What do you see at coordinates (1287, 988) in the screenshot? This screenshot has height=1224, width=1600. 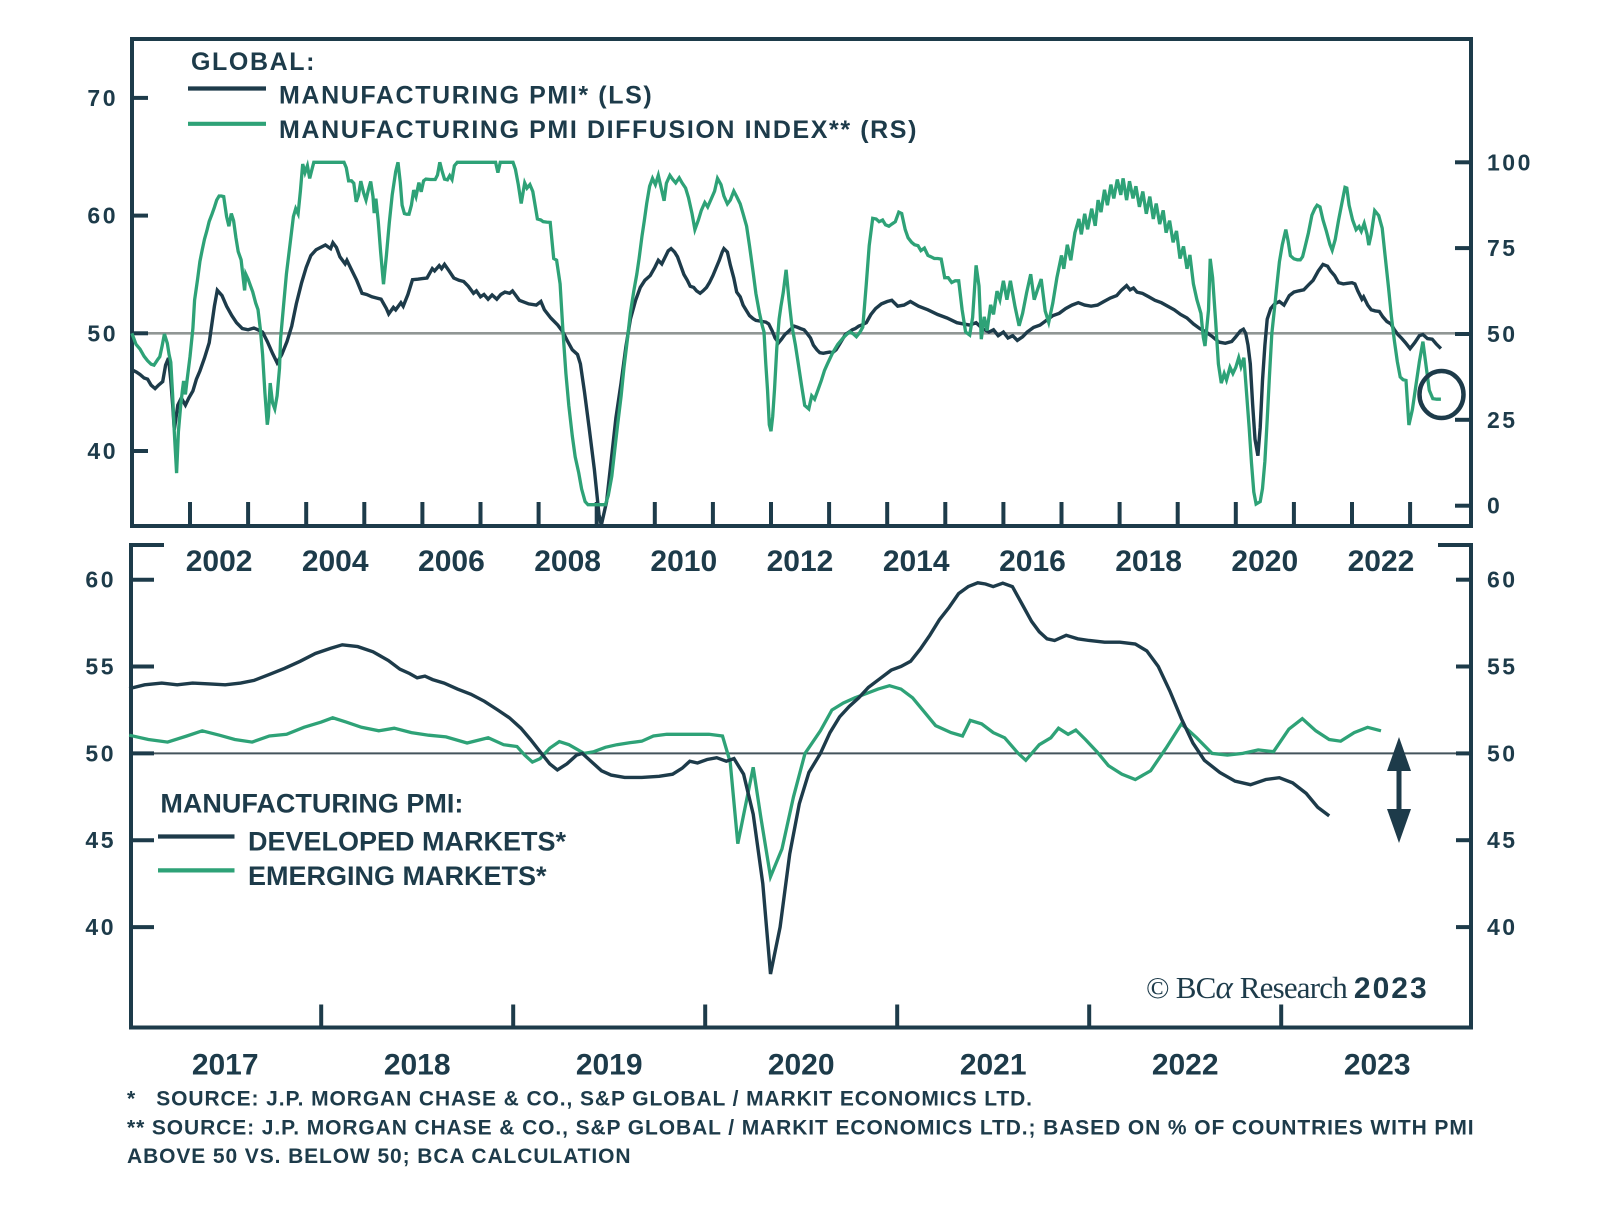 I see `svg-text: © BCα Research 2023` at bounding box center [1287, 988].